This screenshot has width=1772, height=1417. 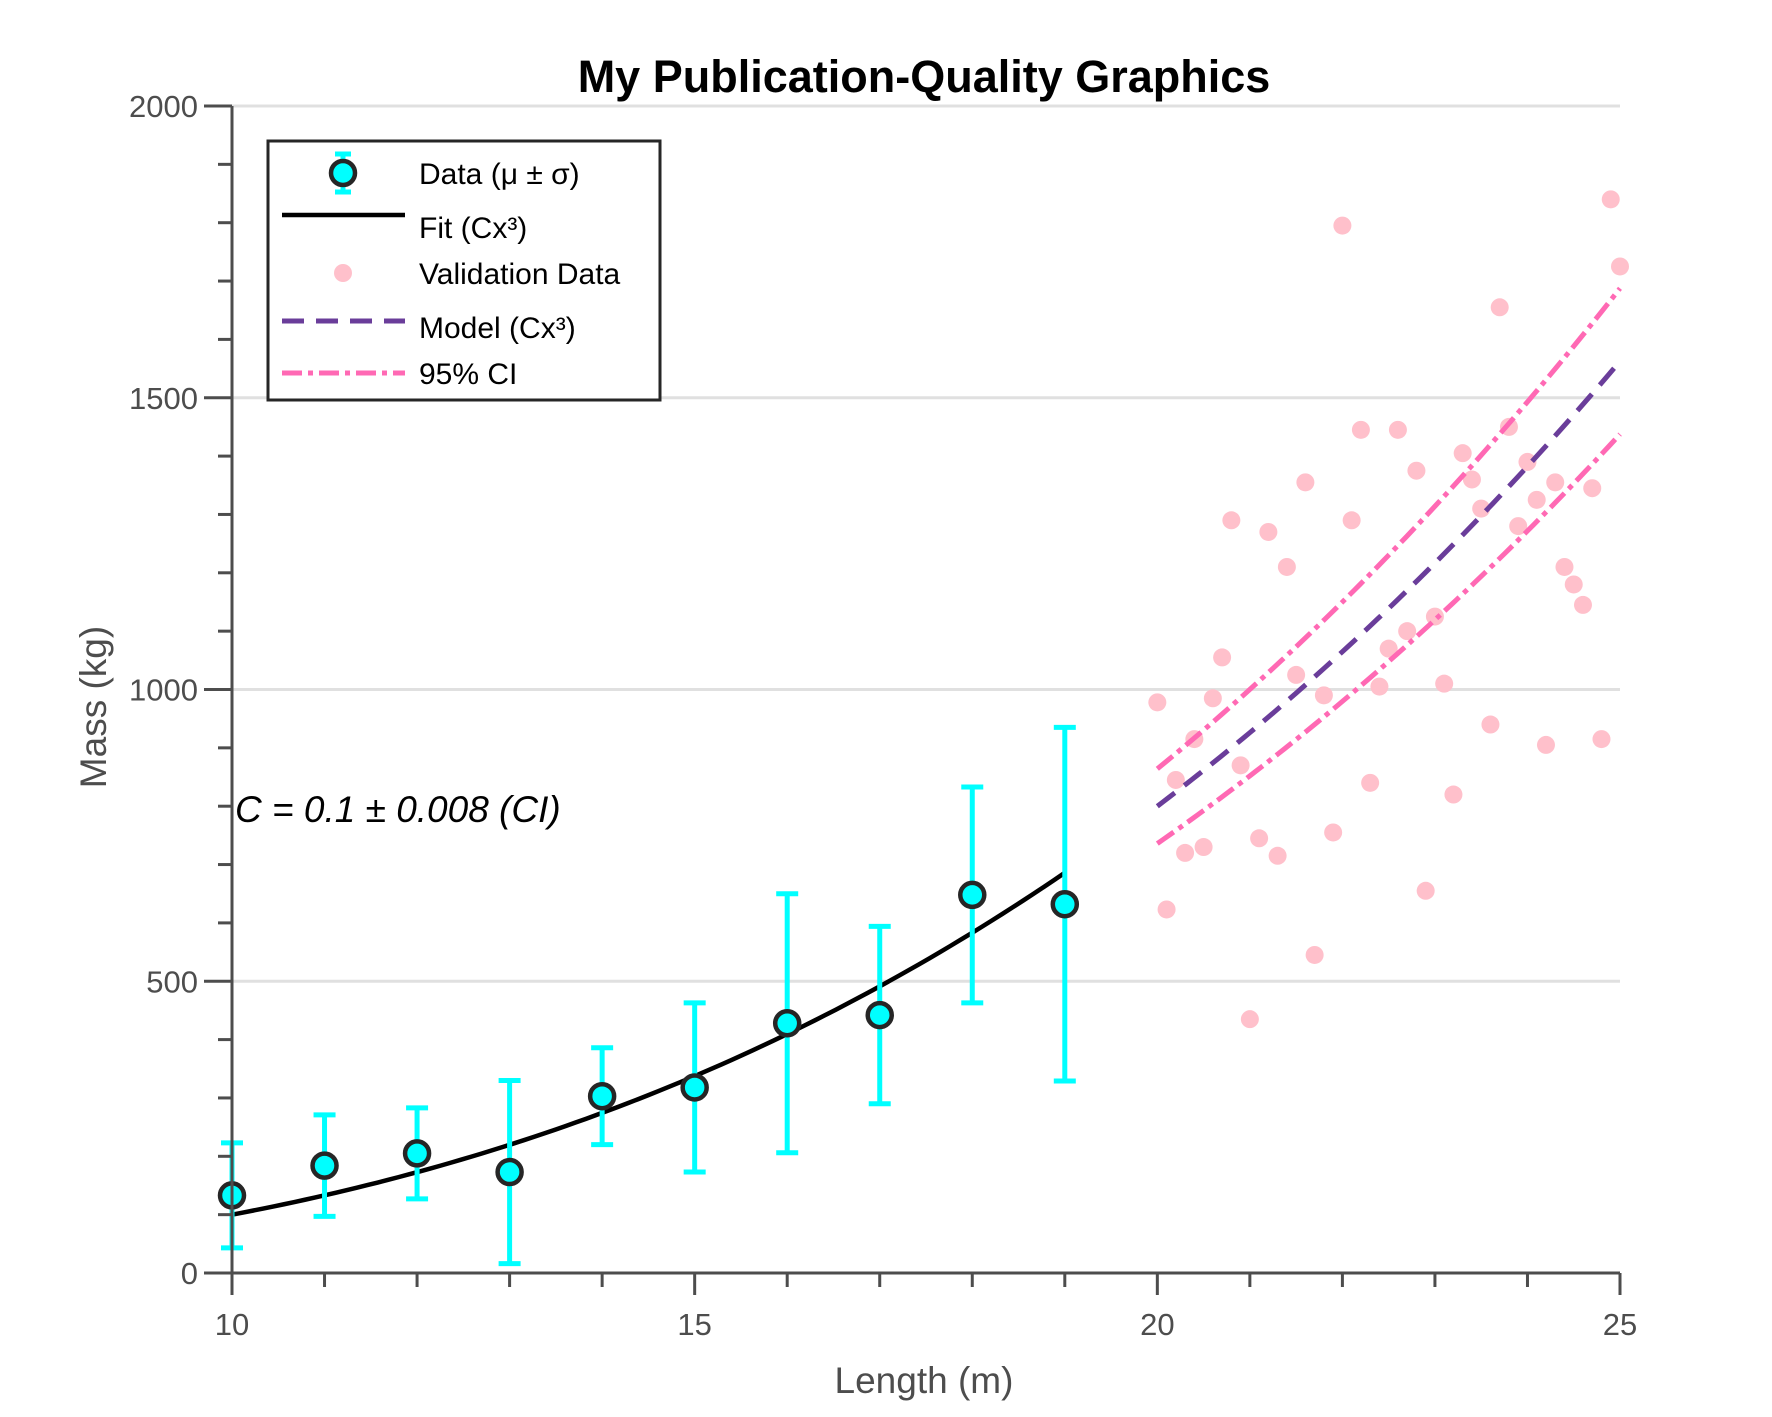 What do you see at coordinates (163, 690) in the screenshot?
I see `y-tick-label: 1000` at bounding box center [163, 690].